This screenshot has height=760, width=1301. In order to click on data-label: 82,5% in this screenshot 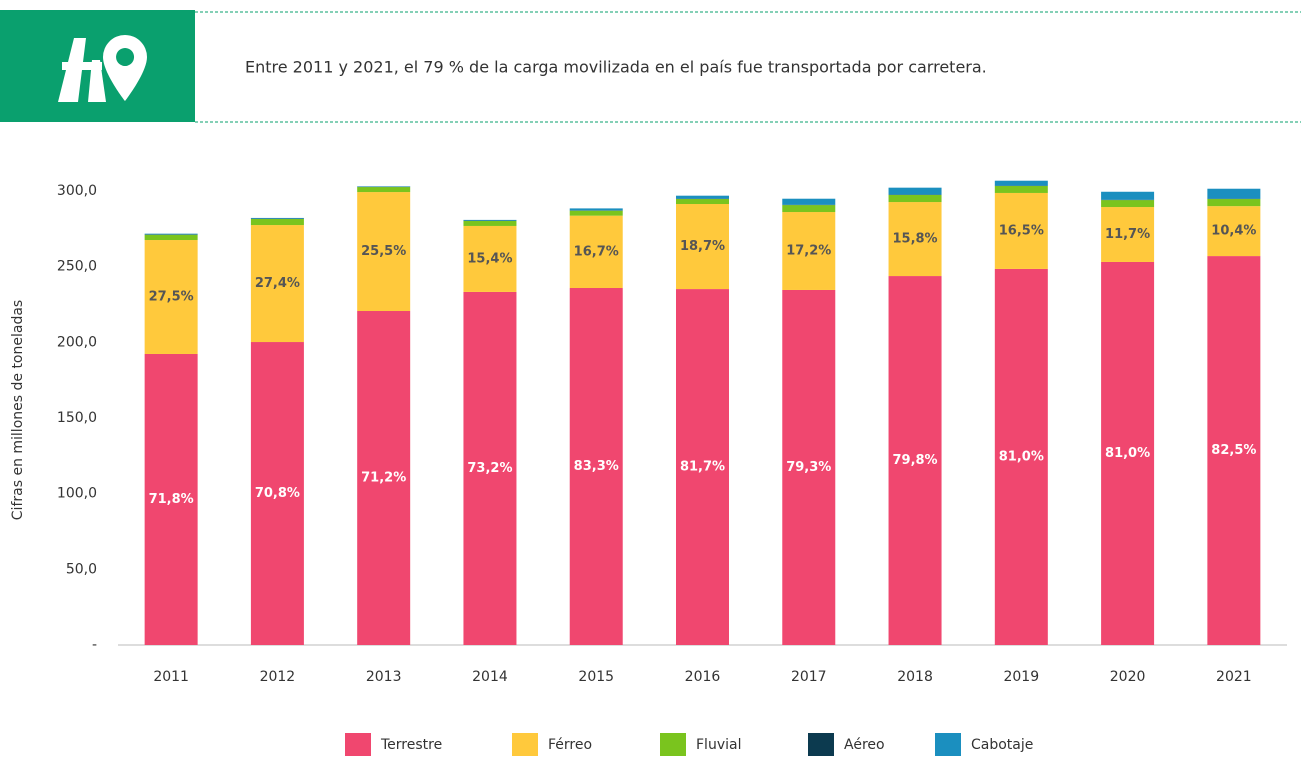, I will do `click(1233, 450)`.